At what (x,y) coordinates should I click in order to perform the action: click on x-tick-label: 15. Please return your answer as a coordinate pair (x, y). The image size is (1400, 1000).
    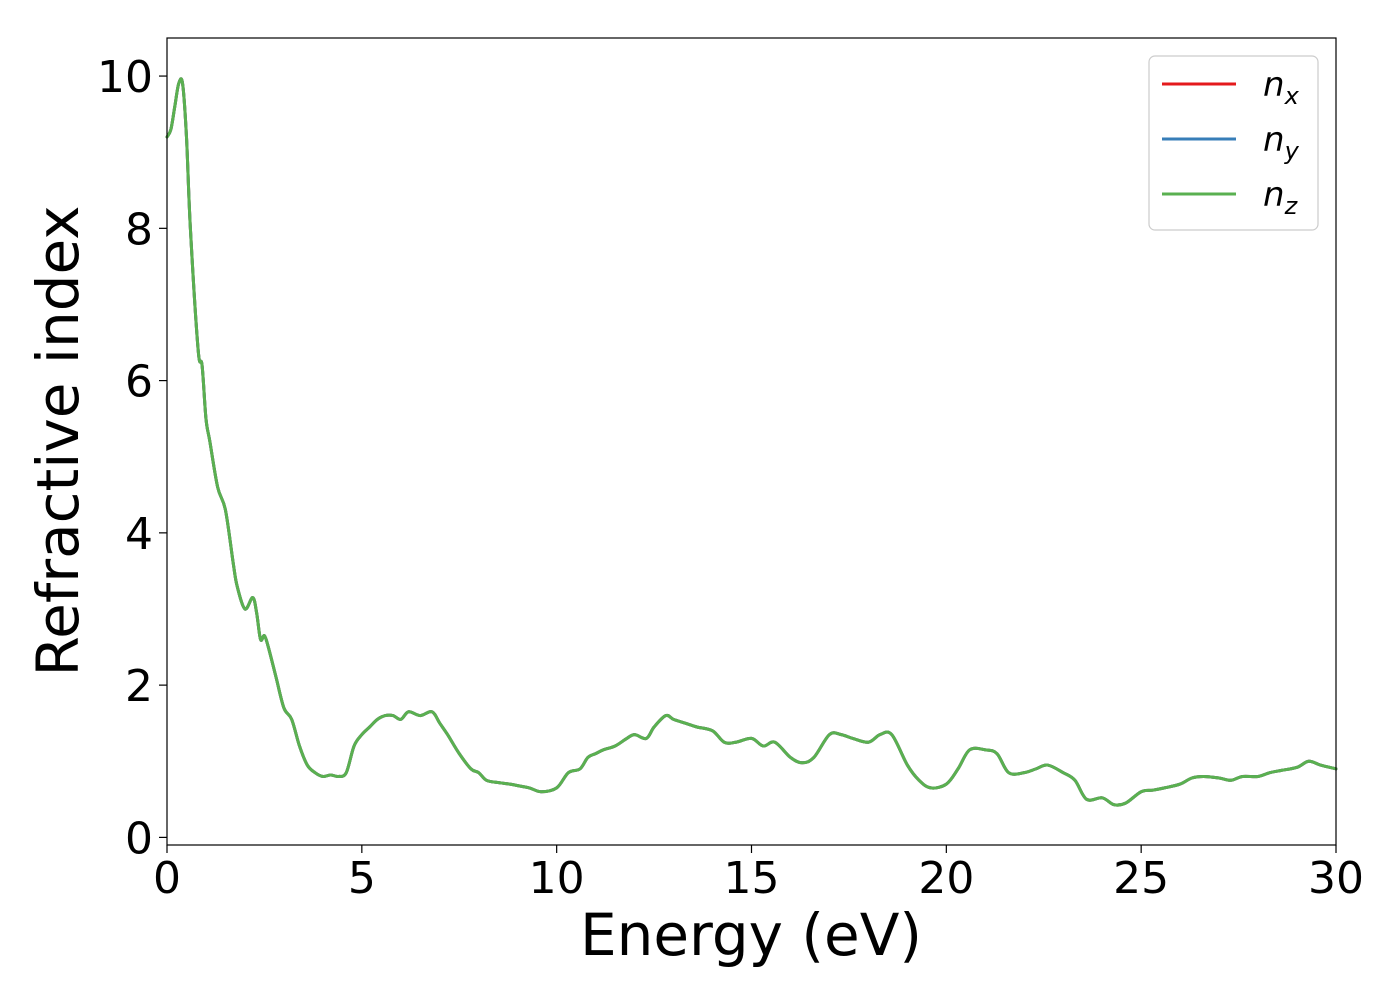
    Looking at the image, I should click on (752, 878).